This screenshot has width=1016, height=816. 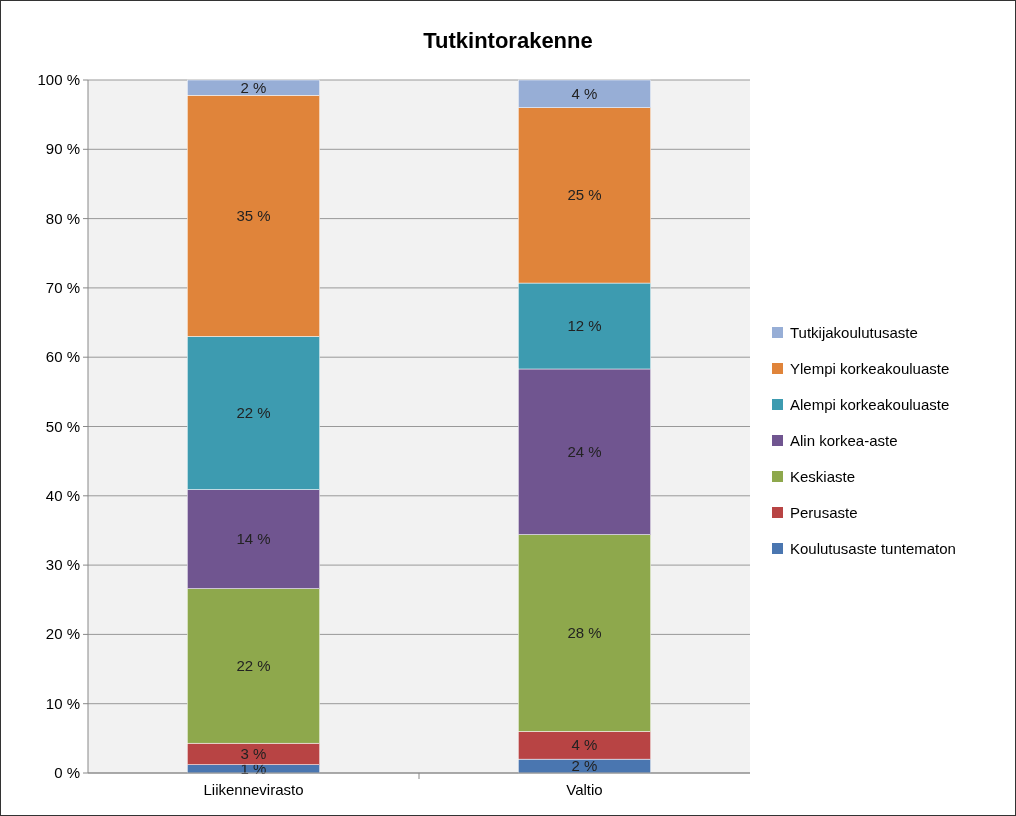 I want to click on y-tick-label: 100 %, so click(x=58, y=79).